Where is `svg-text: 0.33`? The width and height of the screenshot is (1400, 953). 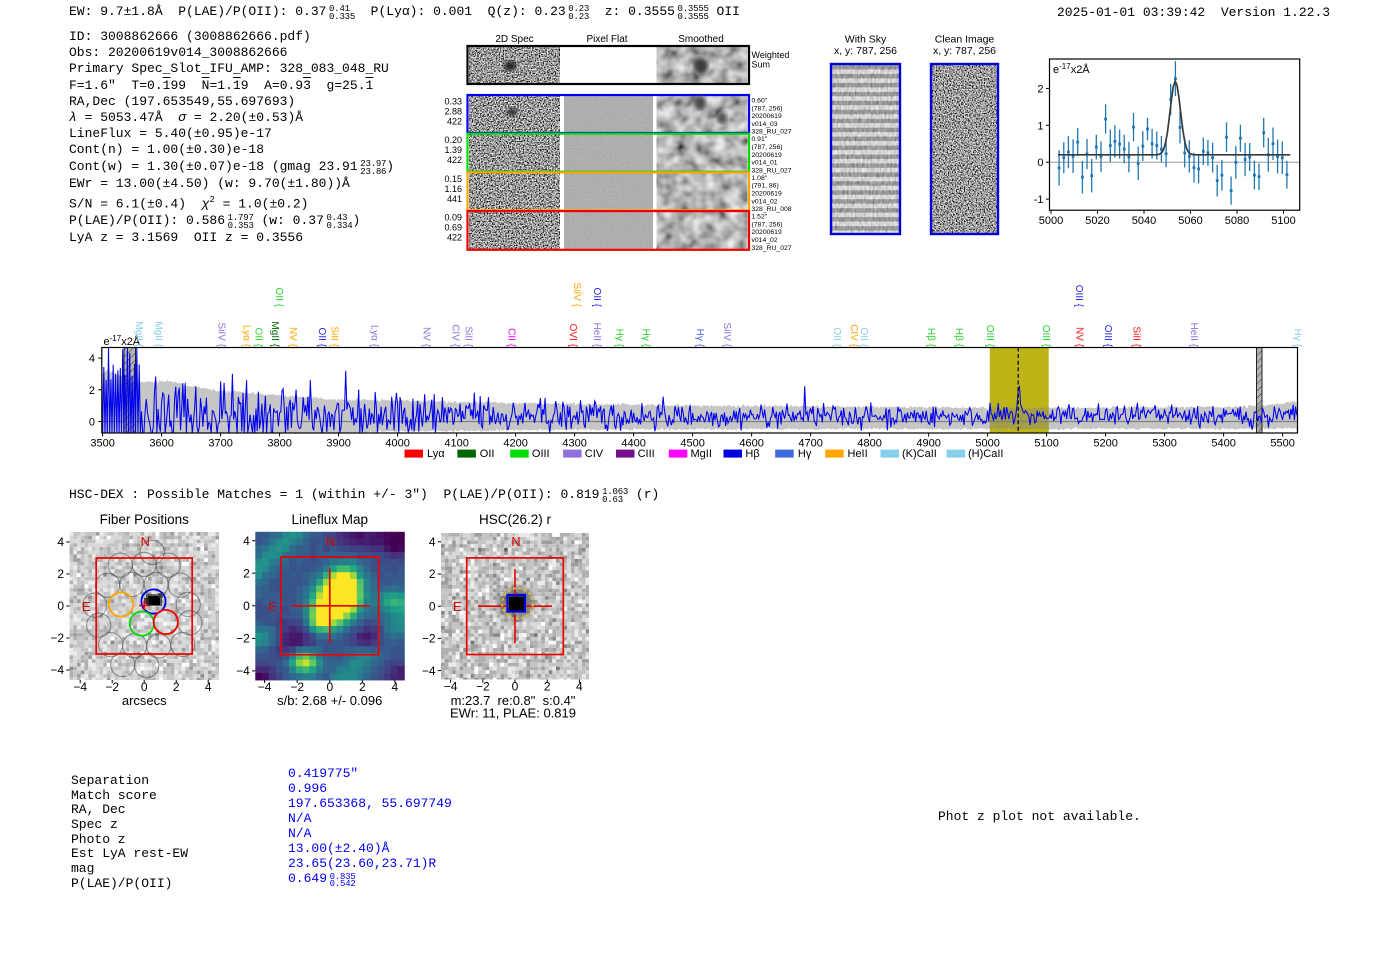 svg-text: 0.33 is located at coordinates (453, 102).